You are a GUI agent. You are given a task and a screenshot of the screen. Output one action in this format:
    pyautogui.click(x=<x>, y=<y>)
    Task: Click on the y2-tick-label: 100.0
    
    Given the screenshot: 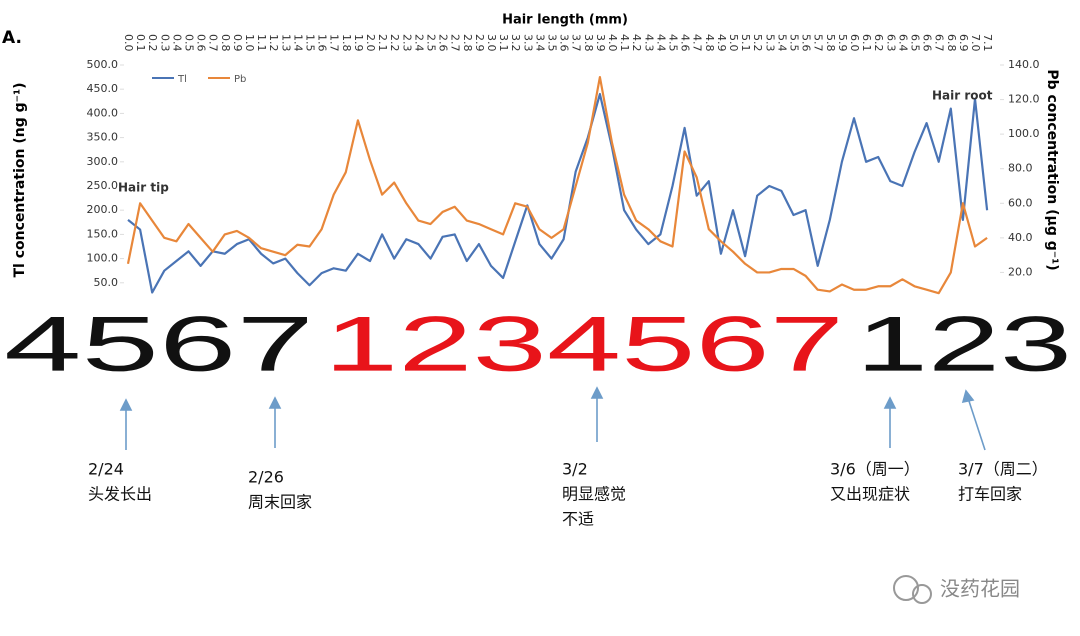 What is the action you would take?
    pyautogui.click(x=1024, y=133)
    